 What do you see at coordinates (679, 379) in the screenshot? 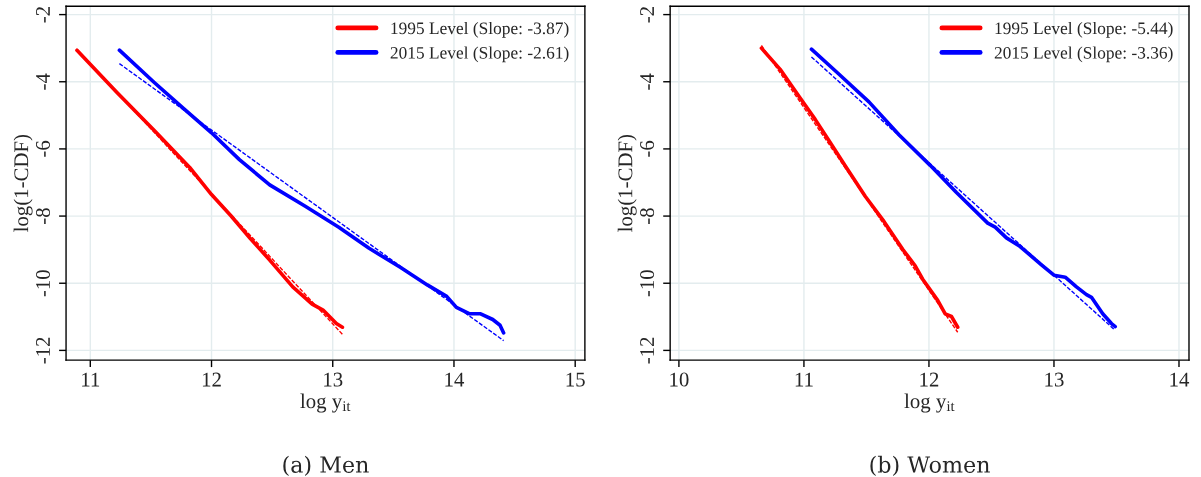
I see `x-tick-label: 10` at bounding box center [679, 379].